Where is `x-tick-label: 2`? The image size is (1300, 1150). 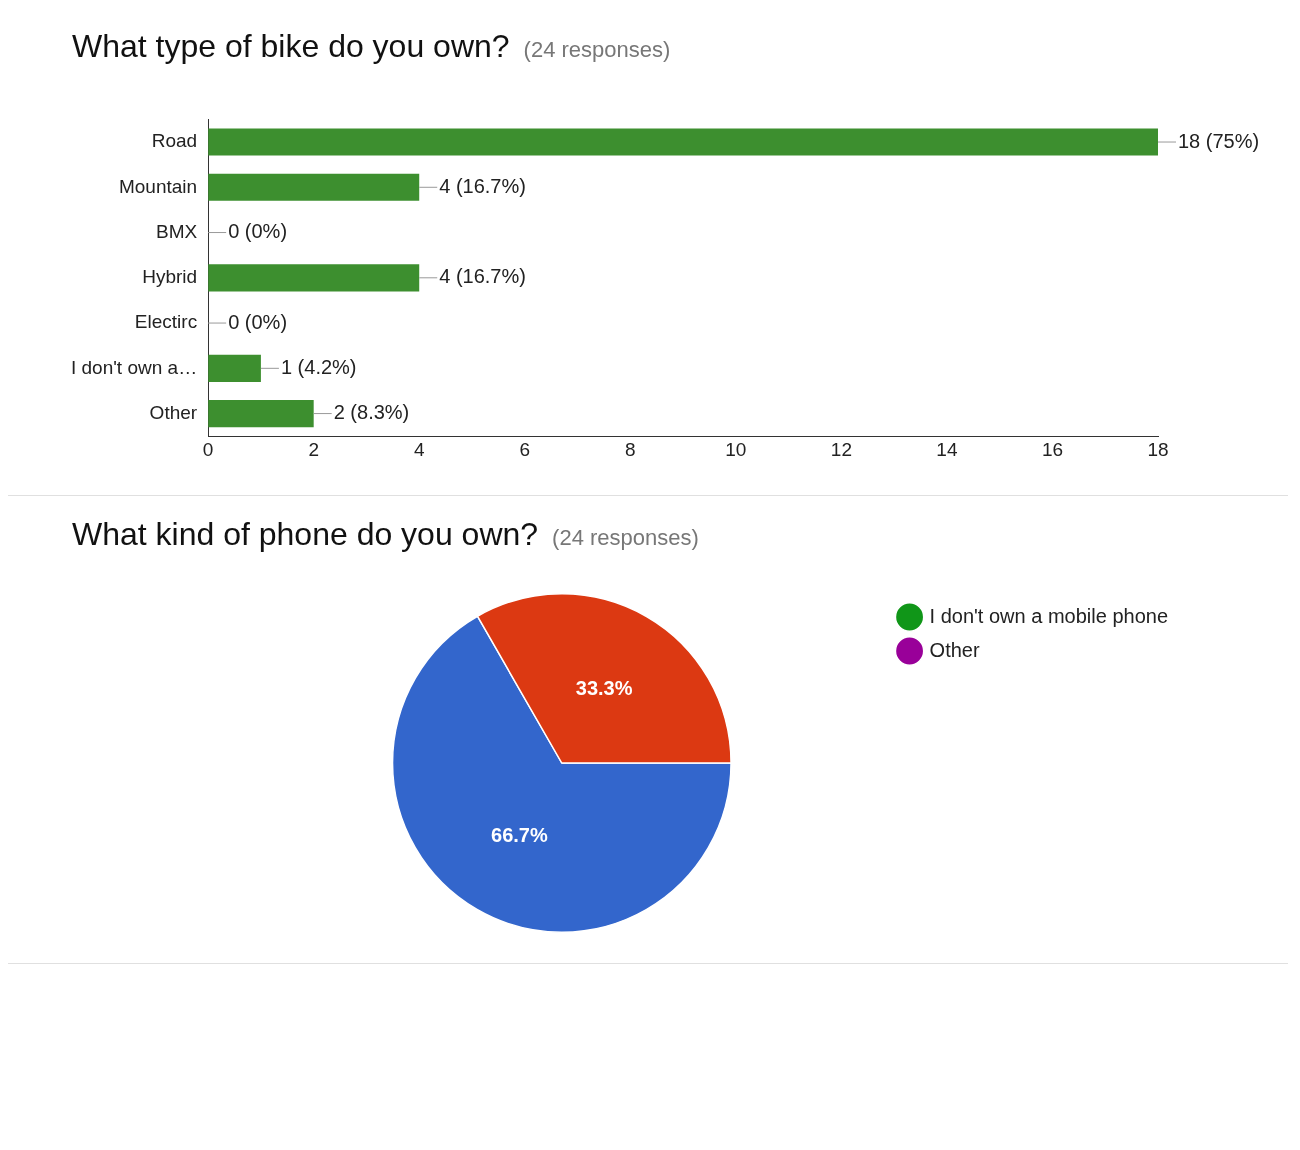 x-tick-label: 2 is located at coordinates (313, 449).